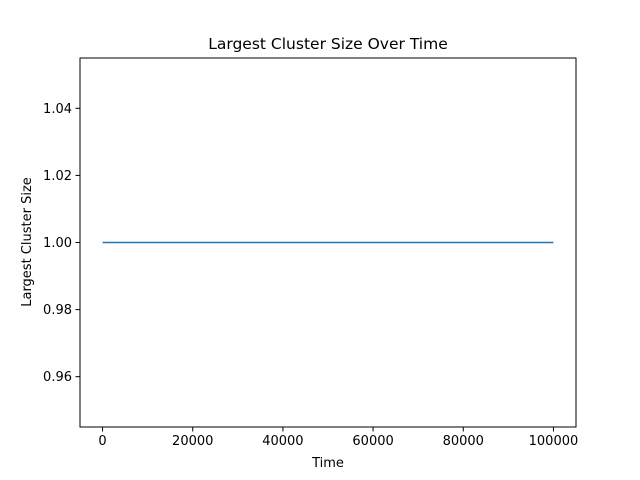 Image resolution: width=640 pixels, height=480 pixels. What do you see at coordinates (57, 377) in the screenshot?
I see `y-tick-label: 0.96` at bounding box center [57, 377].